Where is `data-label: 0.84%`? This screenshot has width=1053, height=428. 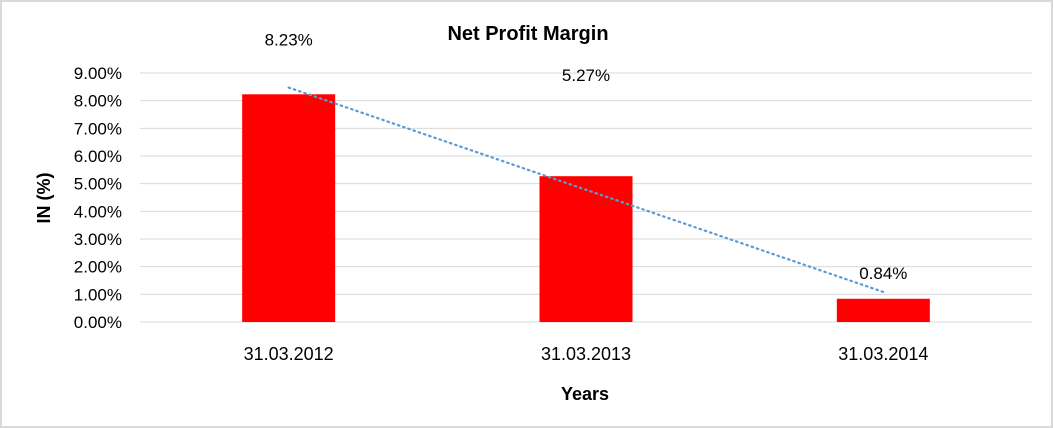
data-label: 0.84% is located at coordinates (883, 273).